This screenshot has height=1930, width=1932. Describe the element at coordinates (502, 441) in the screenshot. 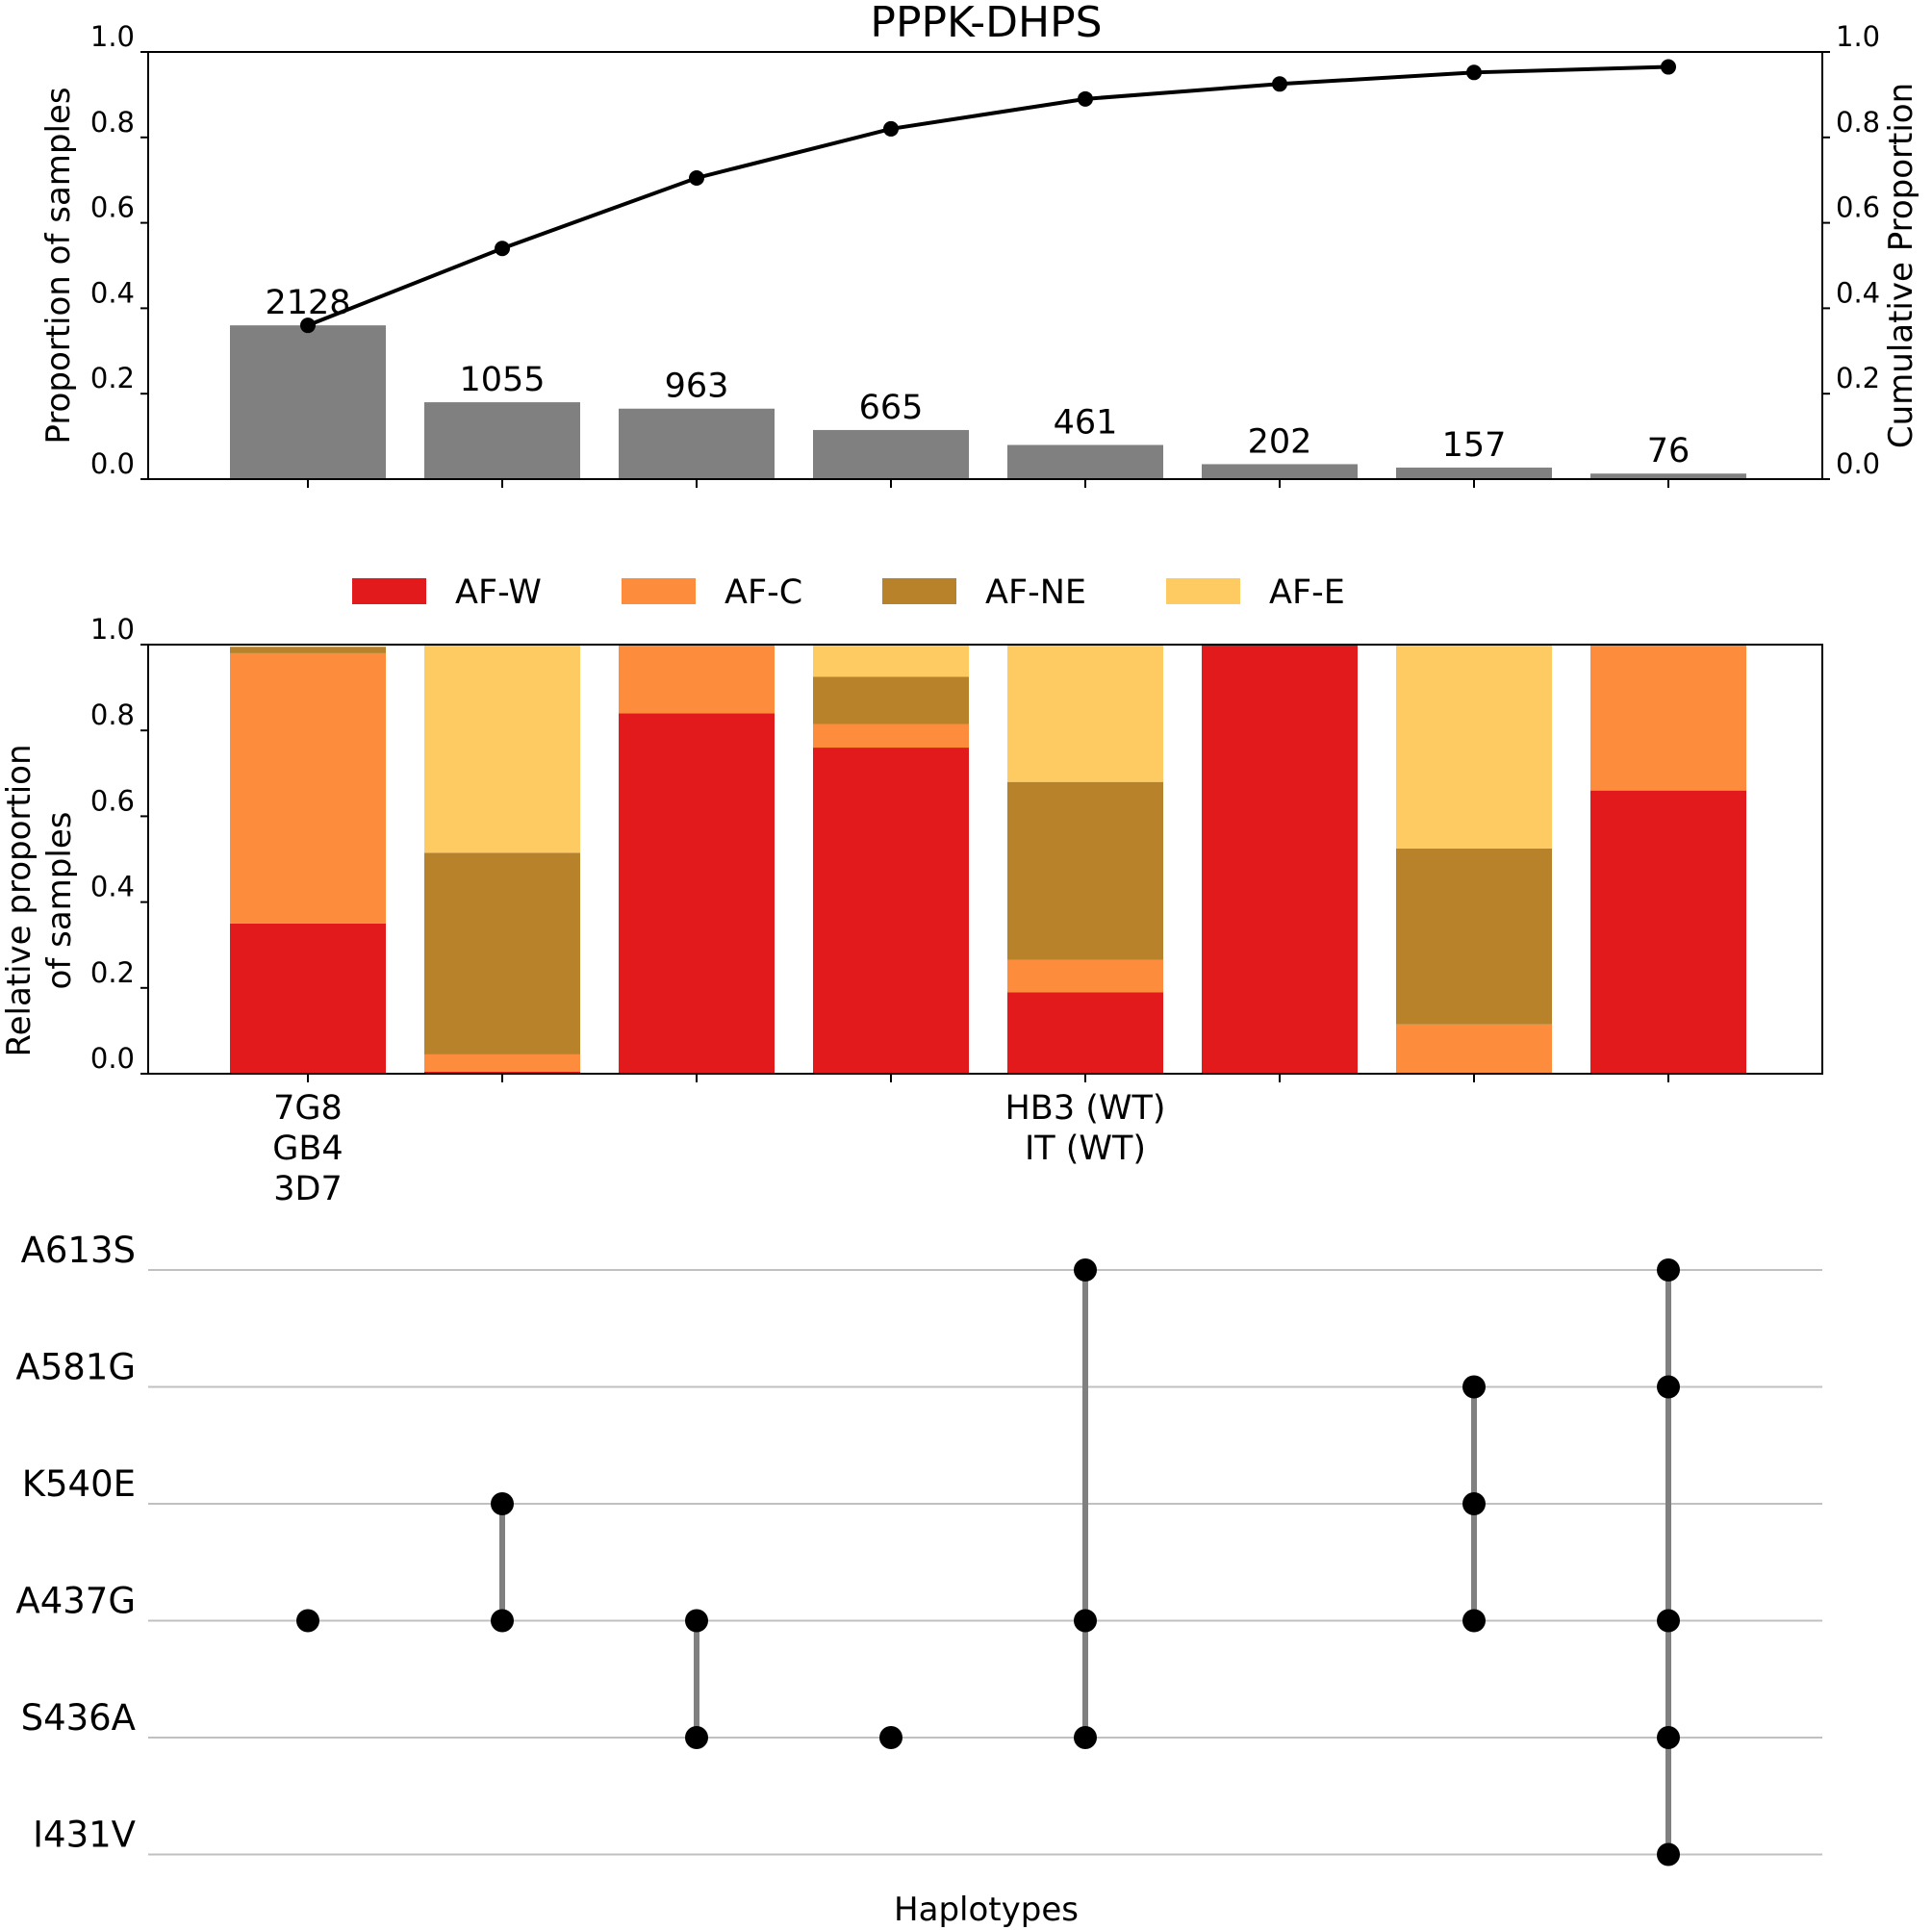

I see `count-bar-h2` at that location.